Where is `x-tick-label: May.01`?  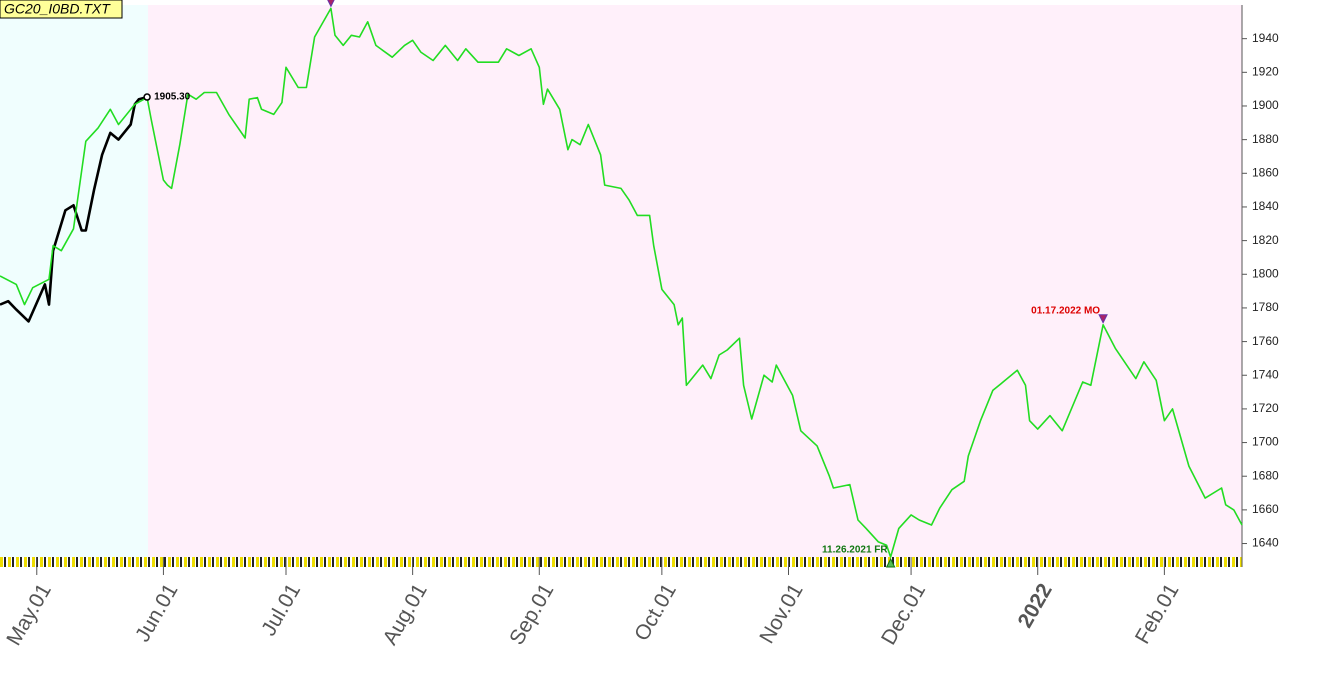 x-tick-label: May.01 is located at coordinates (29, 615).